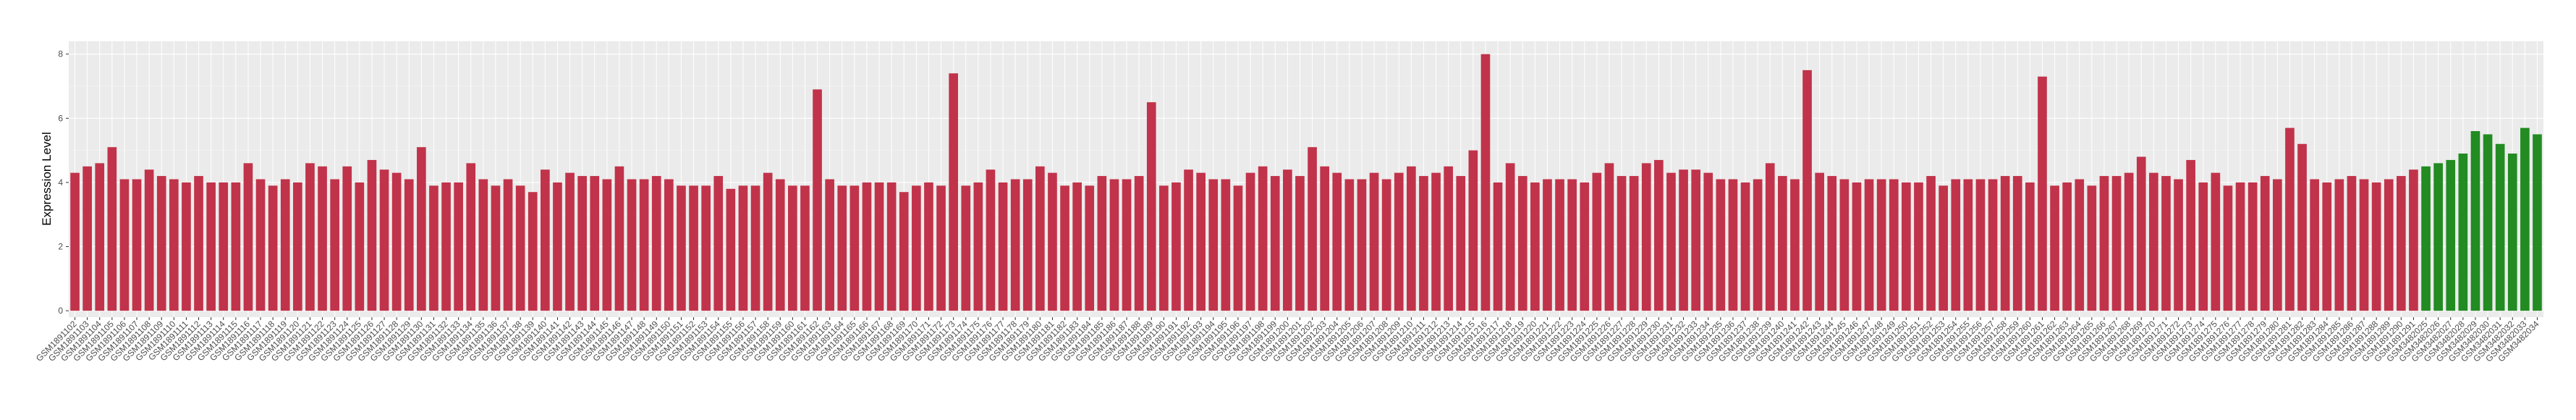  What do you see at coordinates (61, 247) in the screenshot?
I see `y-tick-label: 2` at bounding box center [61, 247].